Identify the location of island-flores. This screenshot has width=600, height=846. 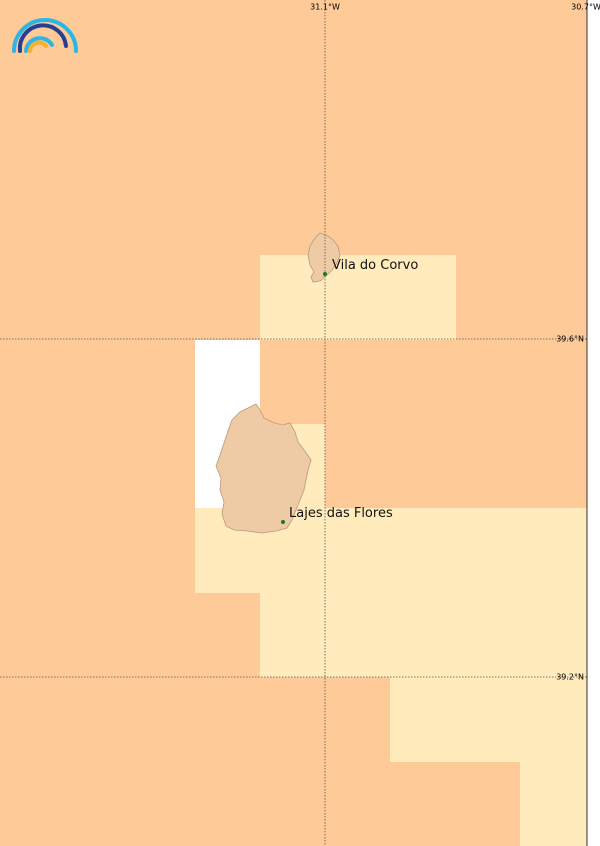
(263, 468).